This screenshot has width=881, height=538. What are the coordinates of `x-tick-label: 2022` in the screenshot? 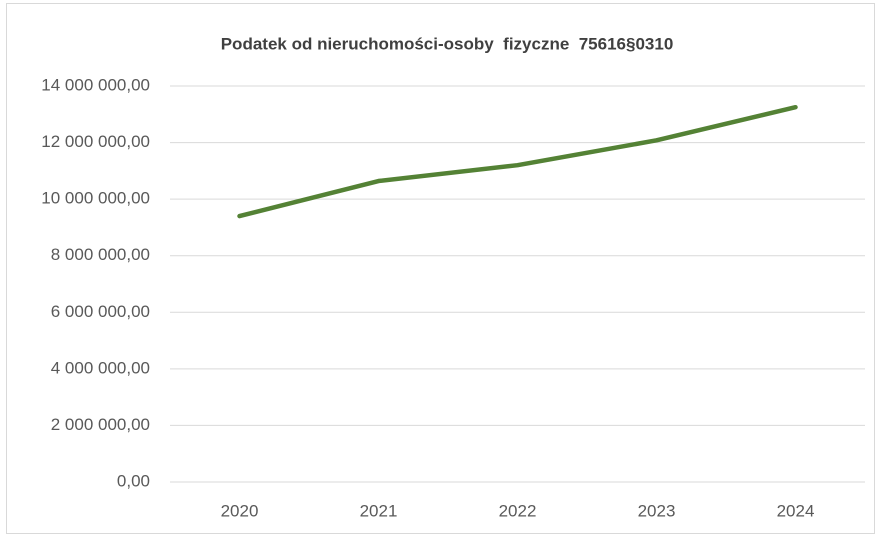 It's located at (518, 510).